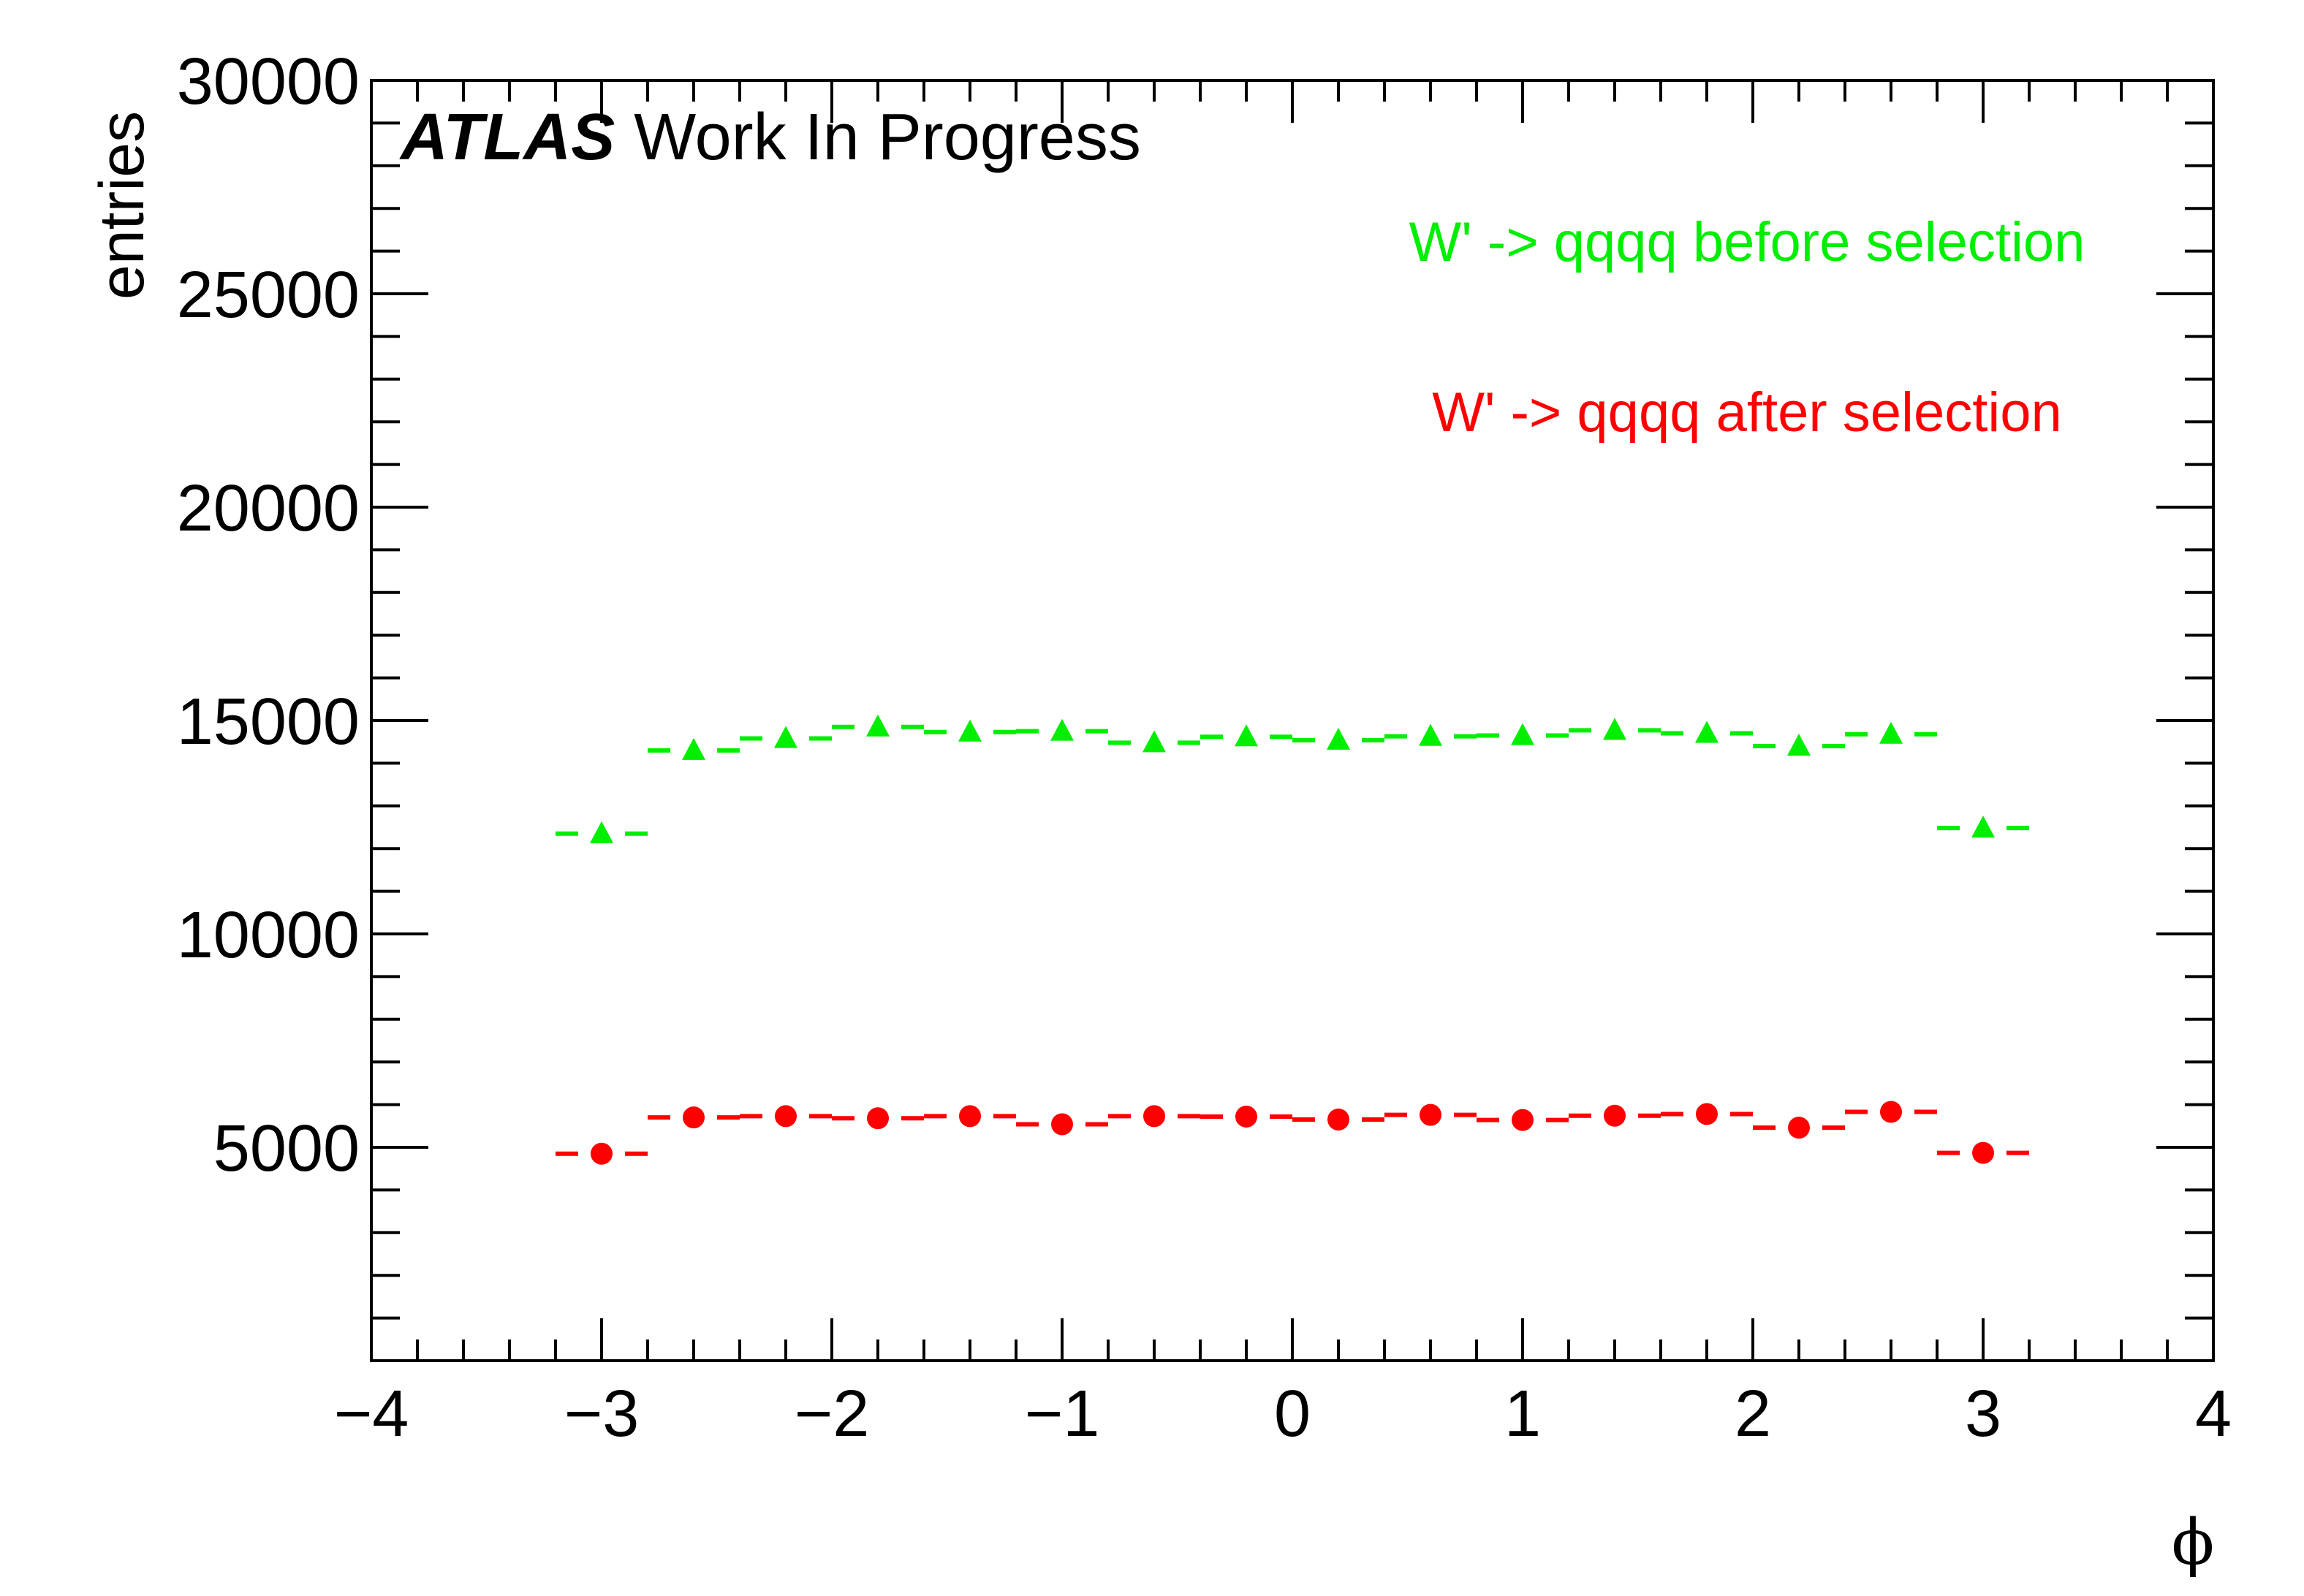 This screenshot has width=2304, height=1596. Describe the element at coordinates (268, 722) in the screenshot. I see `y-tick-label: 15000` at that location.